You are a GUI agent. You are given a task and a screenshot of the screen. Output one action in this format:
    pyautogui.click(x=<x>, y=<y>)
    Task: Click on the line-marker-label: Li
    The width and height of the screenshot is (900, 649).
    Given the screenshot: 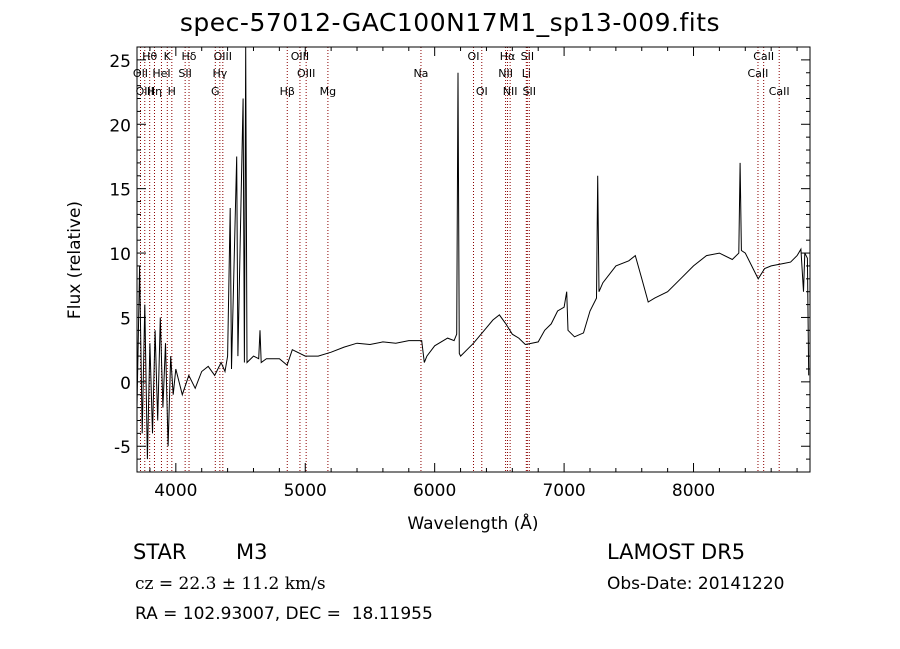 What is the action you would take?
    pyautogui.click(x=526, y=73)
    